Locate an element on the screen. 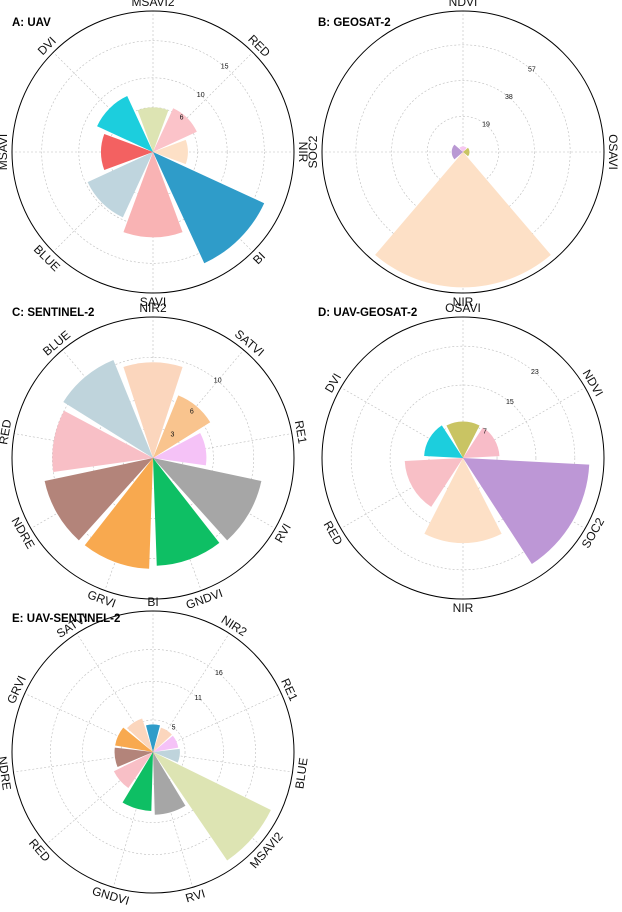  tick-label: 15 is located at coordinates (225, 67).